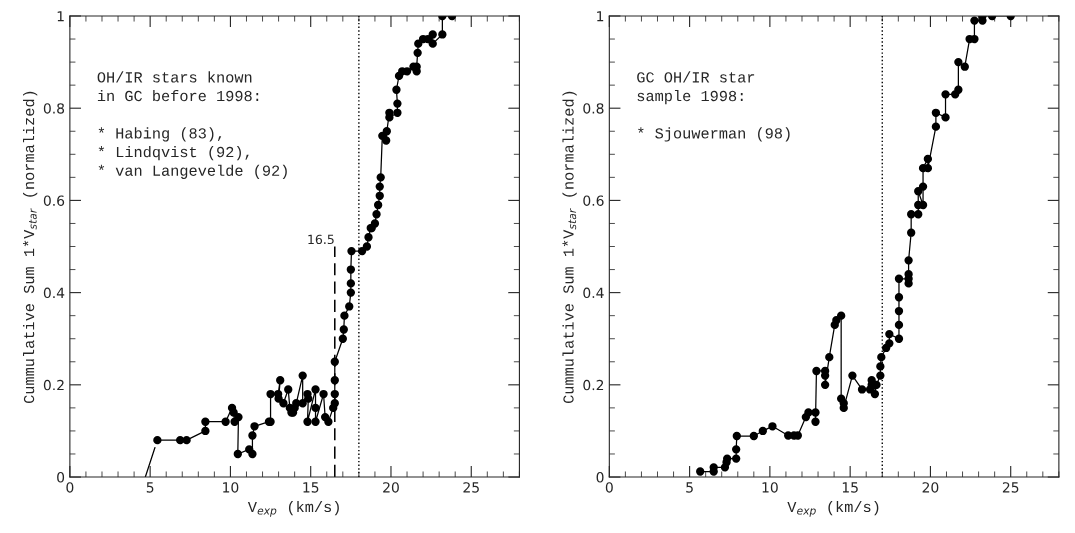  Describe the element at coordinates (321, 239) in the screenshot. I see `annotation: 16.5` at that location.